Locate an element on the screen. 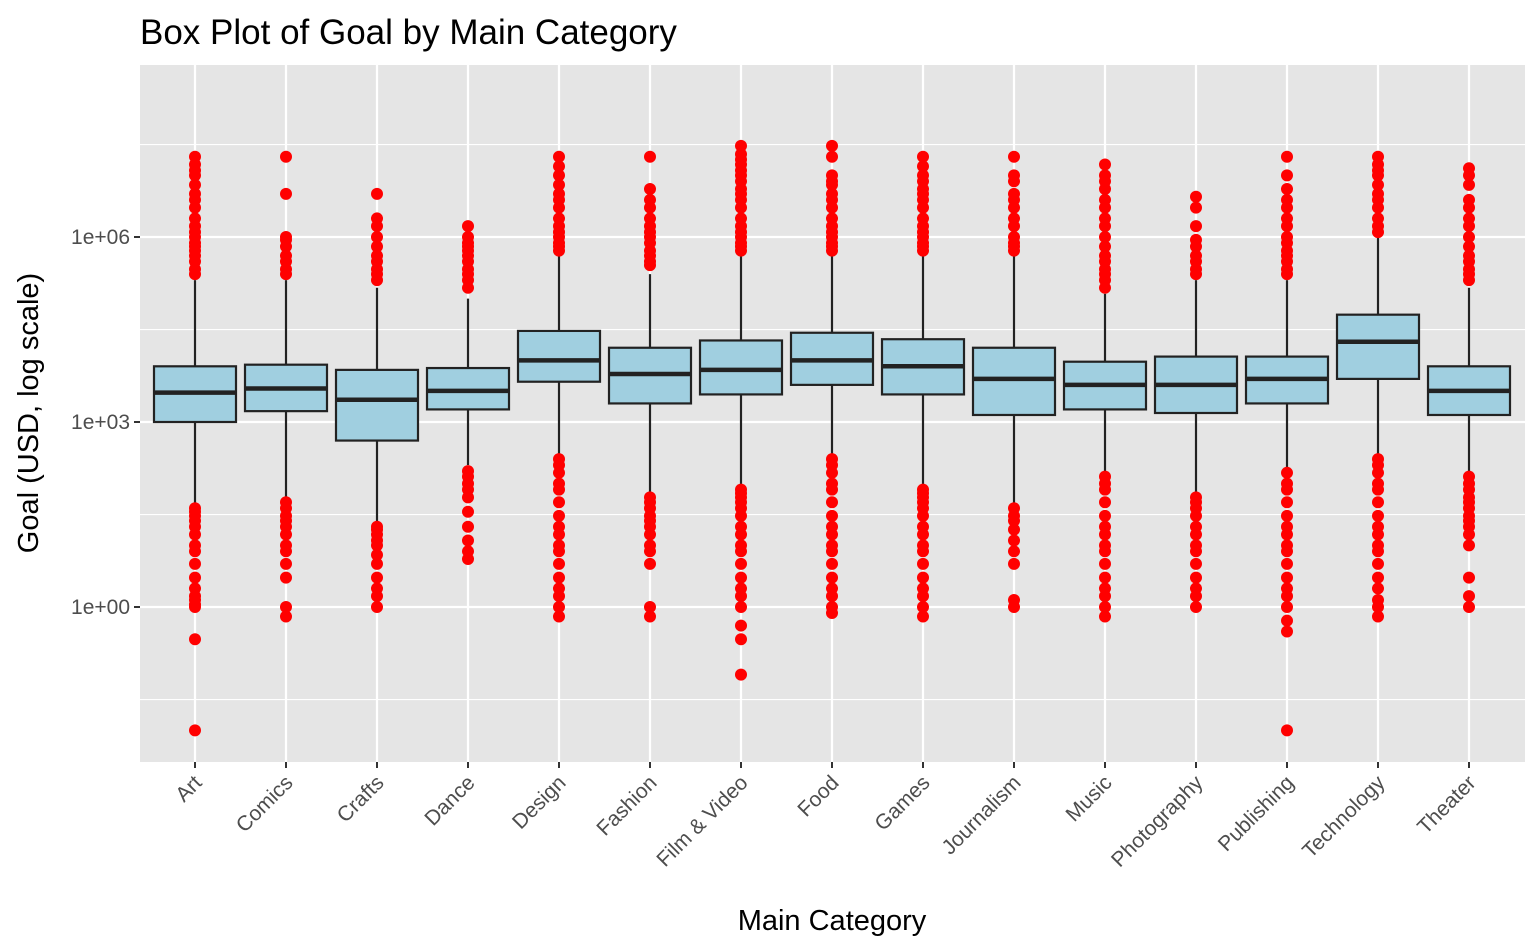 Image resolution: width=1540 pixels, height=951 pixels. x-tick-label: Food is located at coordinates (818, 796).